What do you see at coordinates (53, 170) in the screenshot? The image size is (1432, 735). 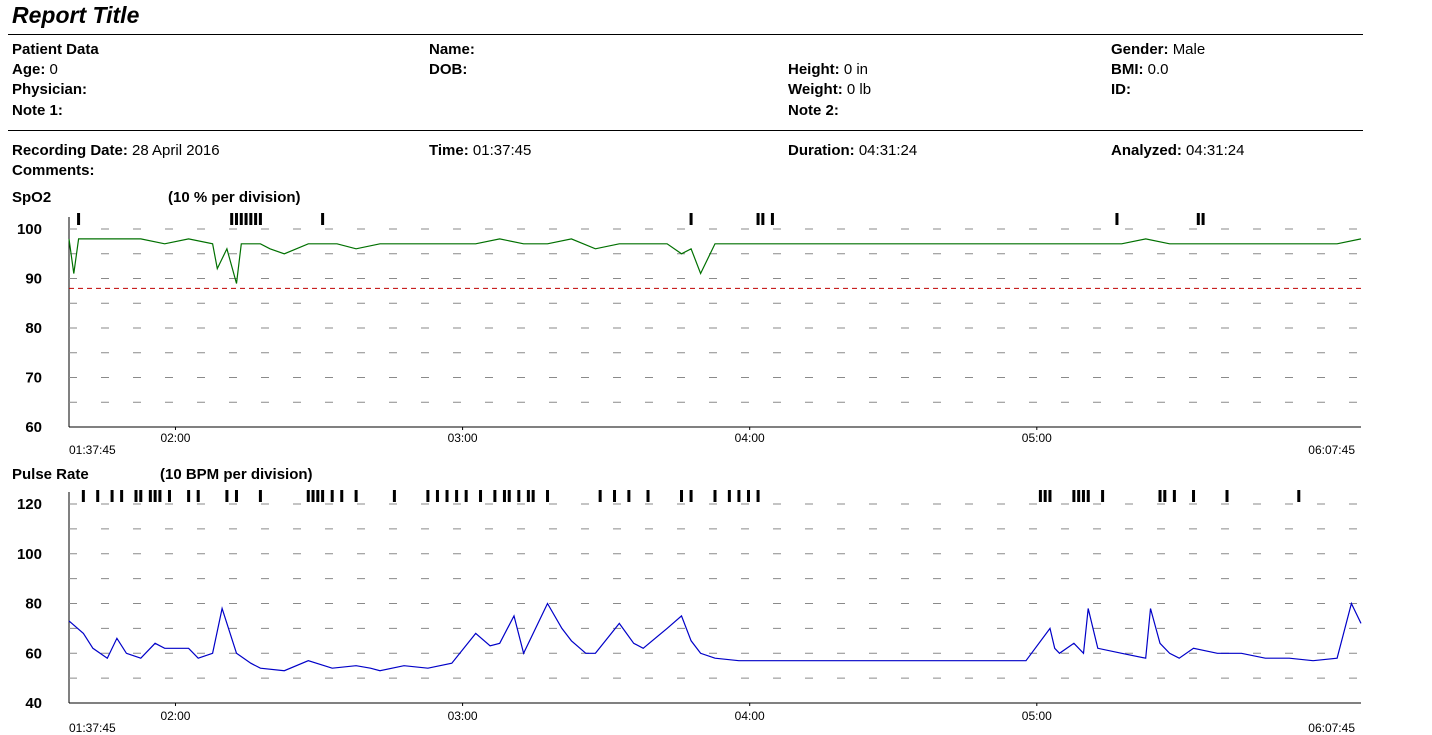 I see `comments-label: Comments:` at bounding box center [53, 170].